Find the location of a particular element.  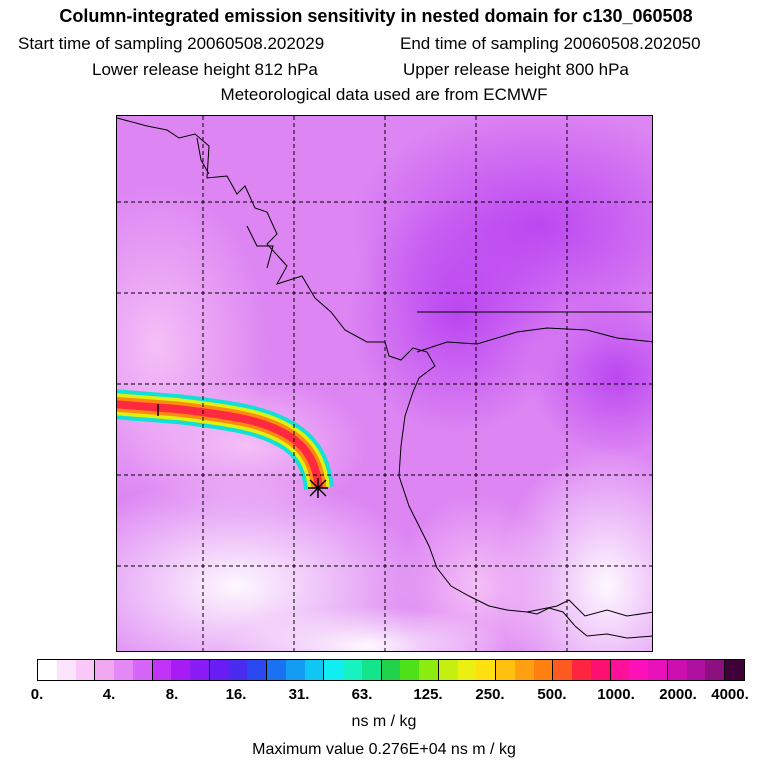

scale-tick-label: 0. is located at coordinates (37, 694).